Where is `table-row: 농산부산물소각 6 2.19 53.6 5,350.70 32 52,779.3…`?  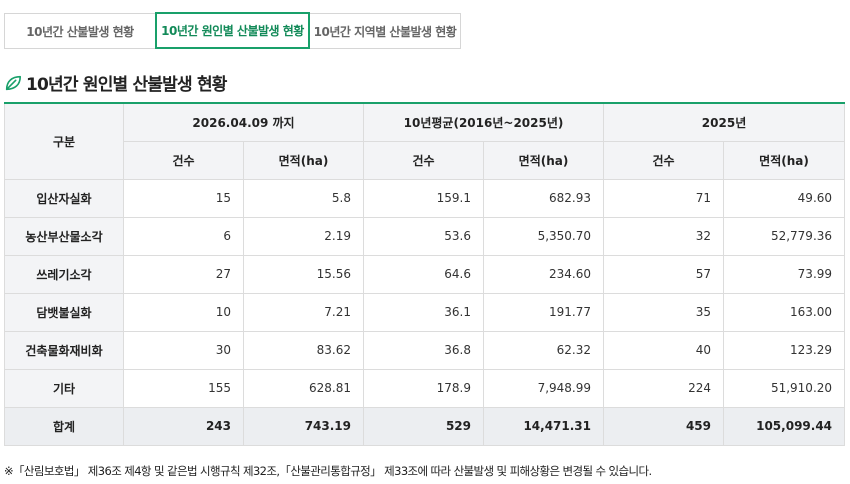
table-row: 농산부산물소각 6 2.19 53.6 5,350.70 32 52,779.3… is located at coordinates (425, 236).